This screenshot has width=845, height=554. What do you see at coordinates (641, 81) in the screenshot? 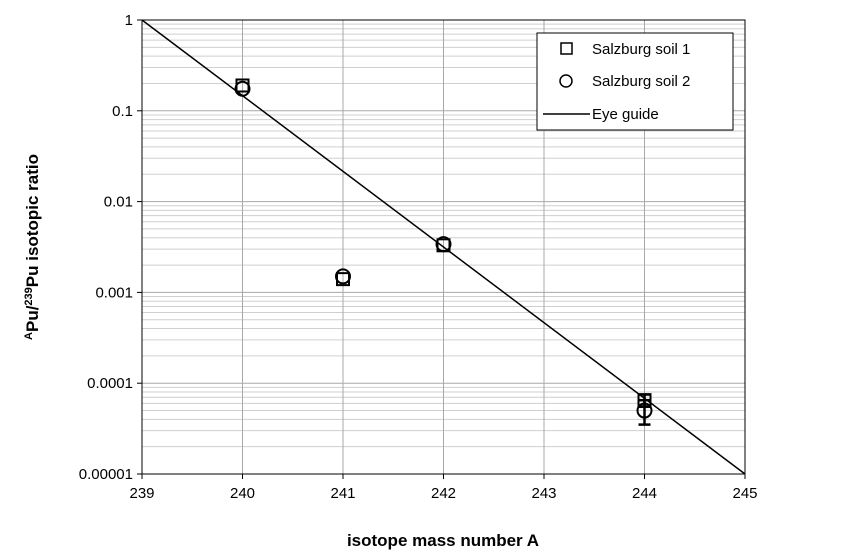
I see `legend-label-soil2: Salzburg soil 2` at bounding box center [641, 81].